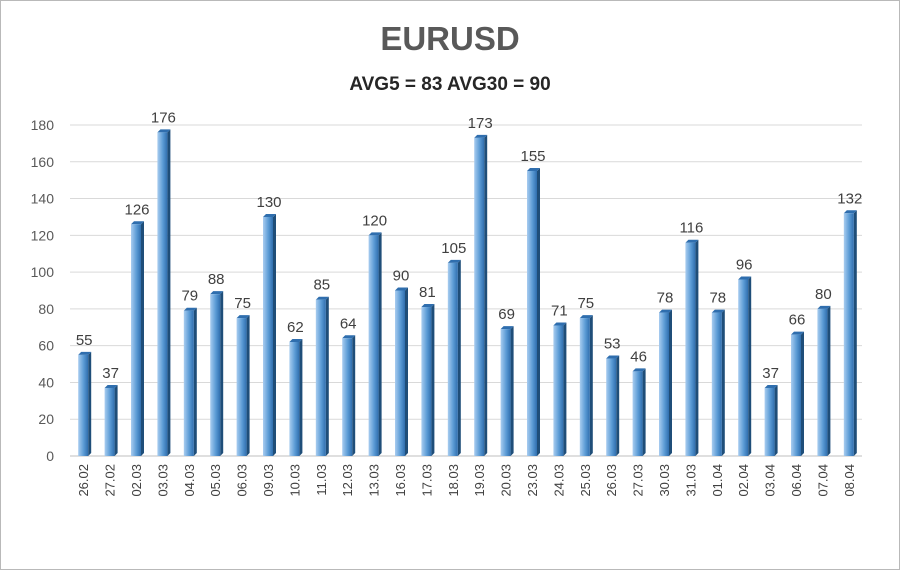  Describe the element at coordinates (400, 480) in the screenshot. I see `x-tick-label: 16.03` at that location.